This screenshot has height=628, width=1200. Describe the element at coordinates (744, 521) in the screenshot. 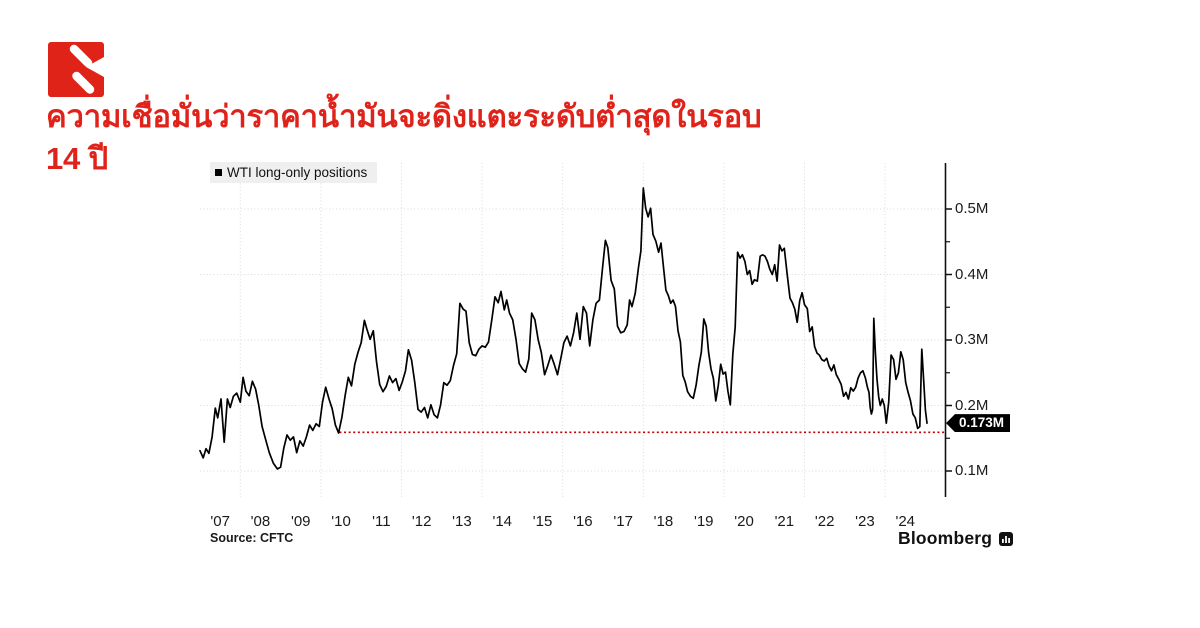

I see `x-axis-label: '20` at that location.